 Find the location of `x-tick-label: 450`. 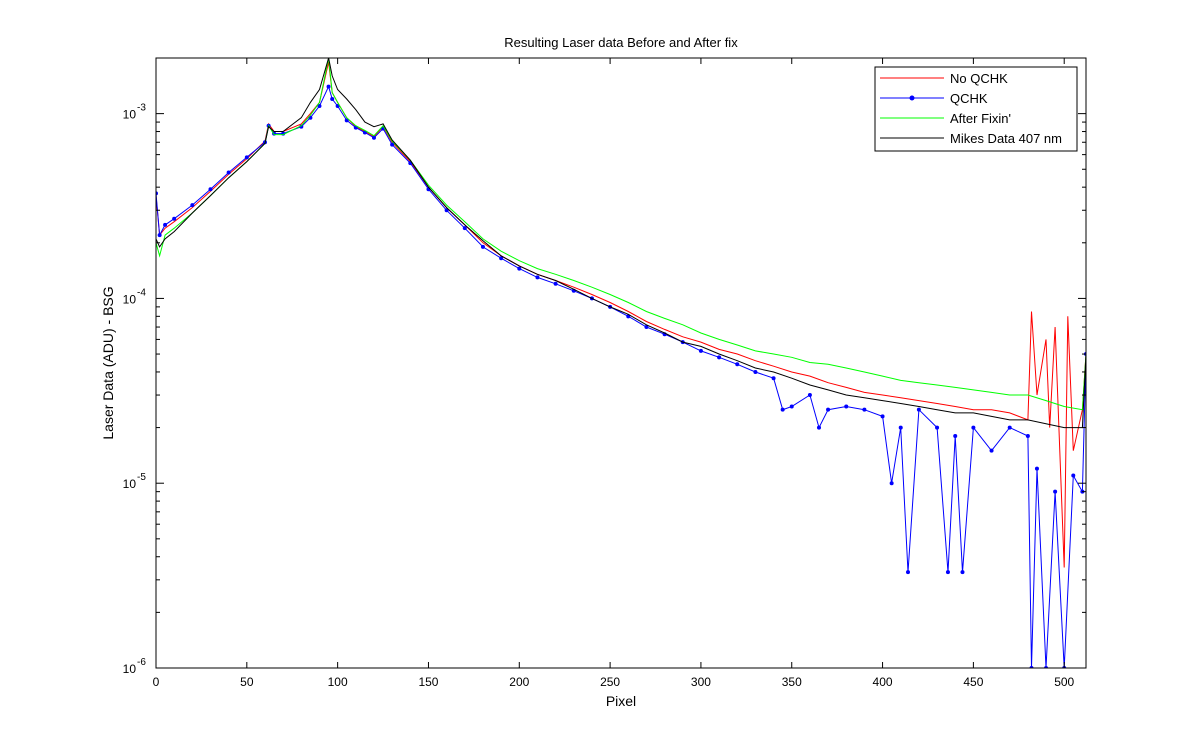

x-tick-label: 450 is located at coordinates (973, 682).